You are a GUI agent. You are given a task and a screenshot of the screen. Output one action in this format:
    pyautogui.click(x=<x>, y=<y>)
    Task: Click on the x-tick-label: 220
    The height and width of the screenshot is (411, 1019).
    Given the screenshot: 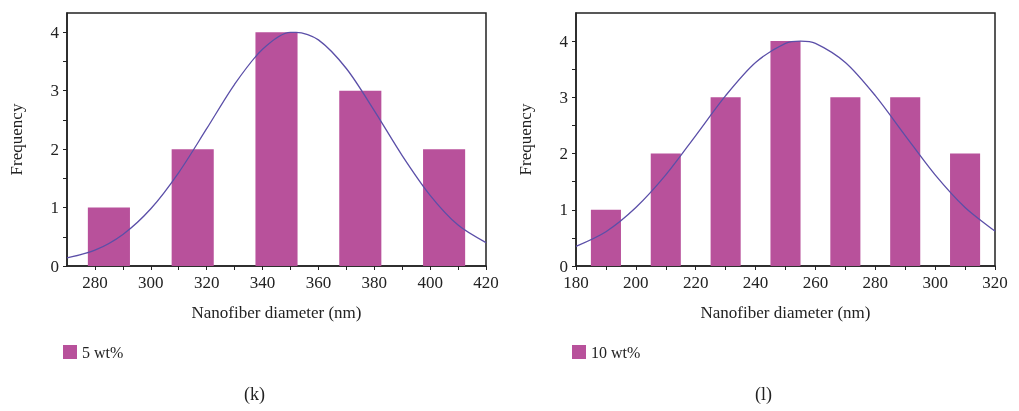 What is the action you would take?
    pyautogui.click(x=695, y=282)
    